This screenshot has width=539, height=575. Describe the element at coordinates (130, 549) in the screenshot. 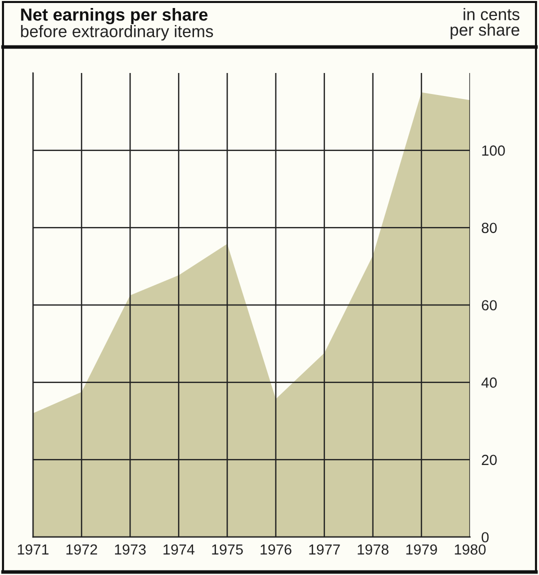

I see `x-tick-label: 1973` at that location.